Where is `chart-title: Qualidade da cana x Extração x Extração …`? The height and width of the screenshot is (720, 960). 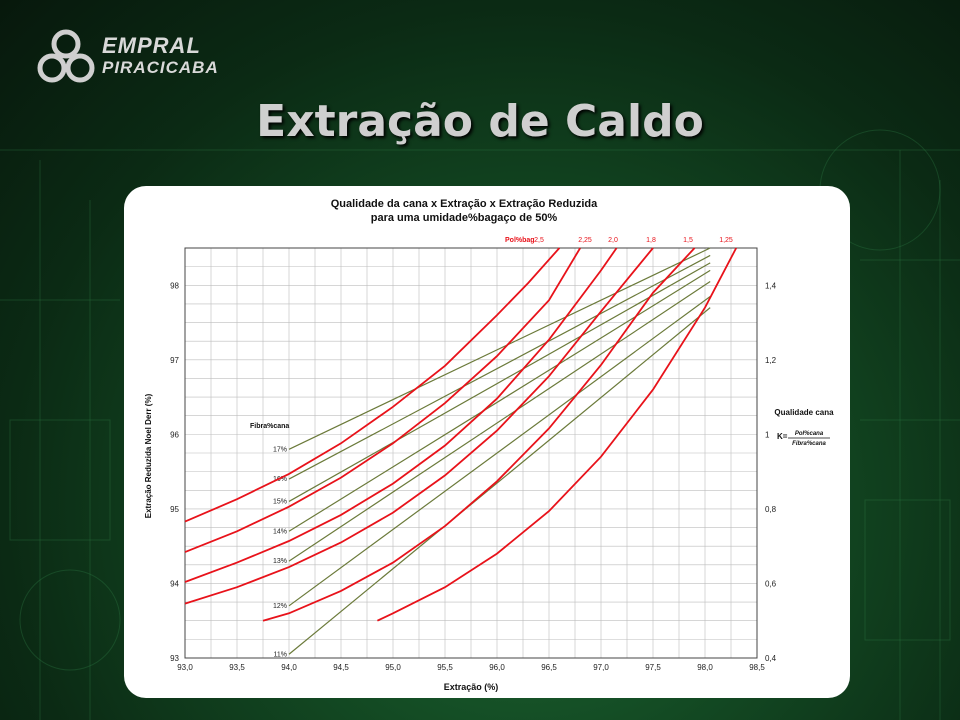 chart-title: Qualidade da cana x Extração x Extração … is located at coordinates (464, 204).